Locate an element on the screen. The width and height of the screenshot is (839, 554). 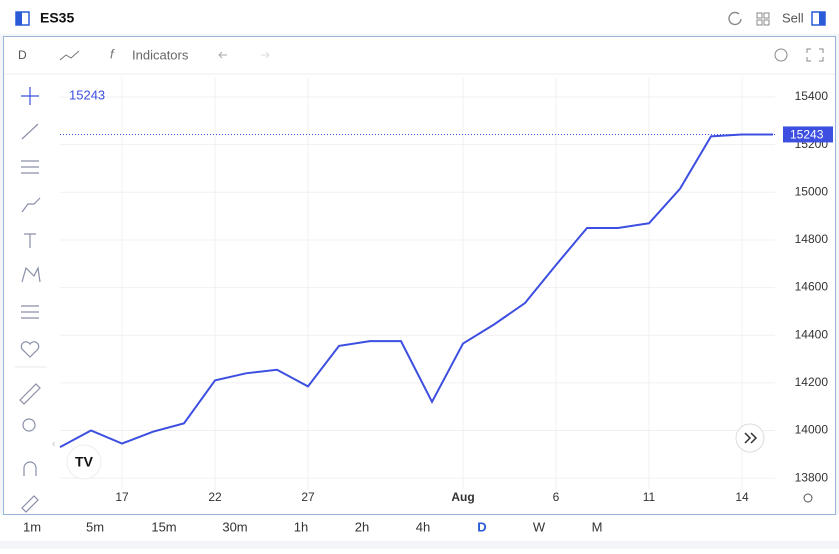
favorite-tool is located at coordinates (30, 349).